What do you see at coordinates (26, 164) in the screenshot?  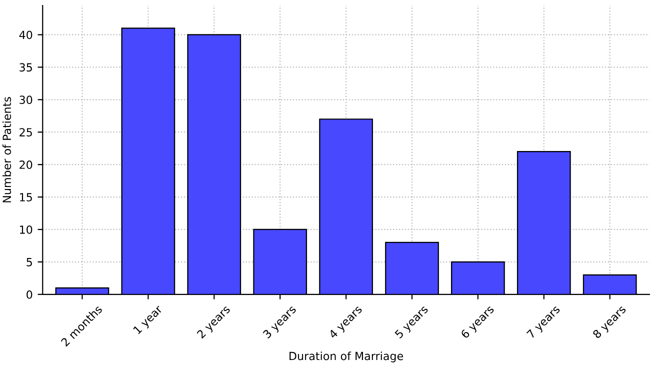 I see `y-tick-label: 20` at bounding box center [26, 164].